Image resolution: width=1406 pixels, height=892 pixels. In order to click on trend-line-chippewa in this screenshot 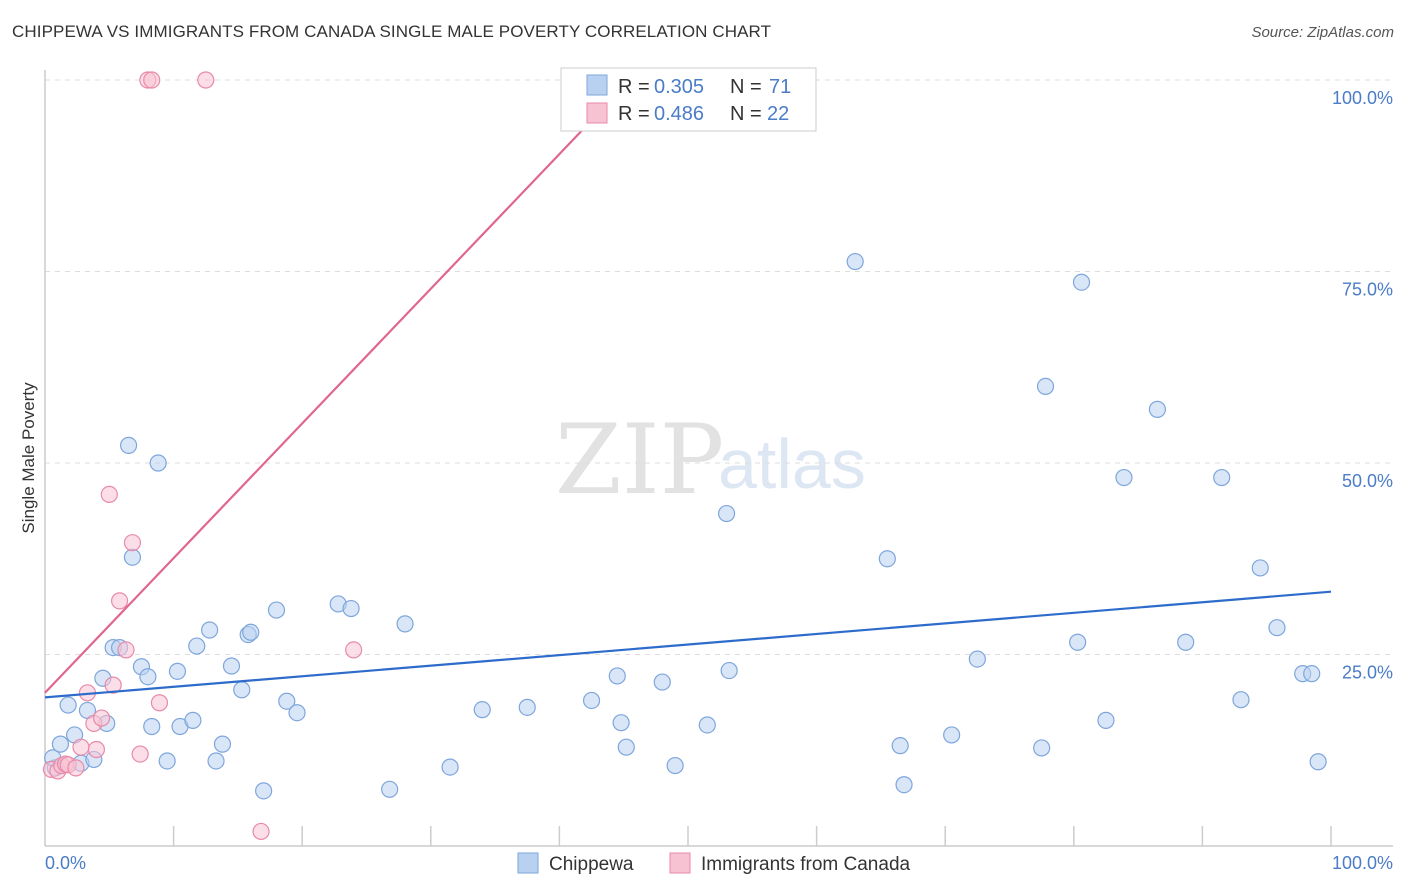, I will do `click(688, 644)`.